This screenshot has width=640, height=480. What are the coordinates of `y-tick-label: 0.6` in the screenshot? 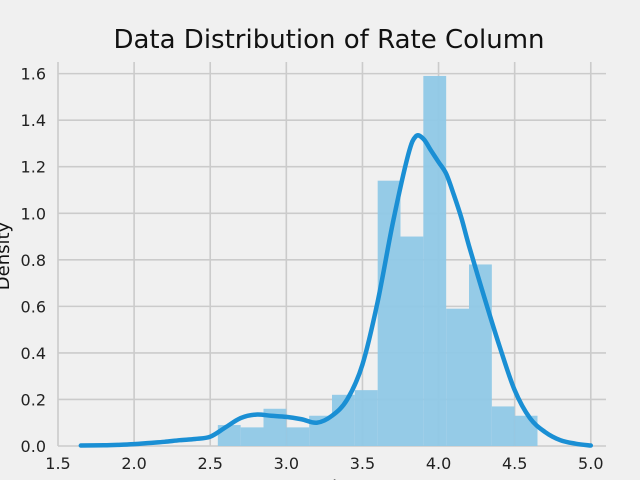 It's located at (33, 306).